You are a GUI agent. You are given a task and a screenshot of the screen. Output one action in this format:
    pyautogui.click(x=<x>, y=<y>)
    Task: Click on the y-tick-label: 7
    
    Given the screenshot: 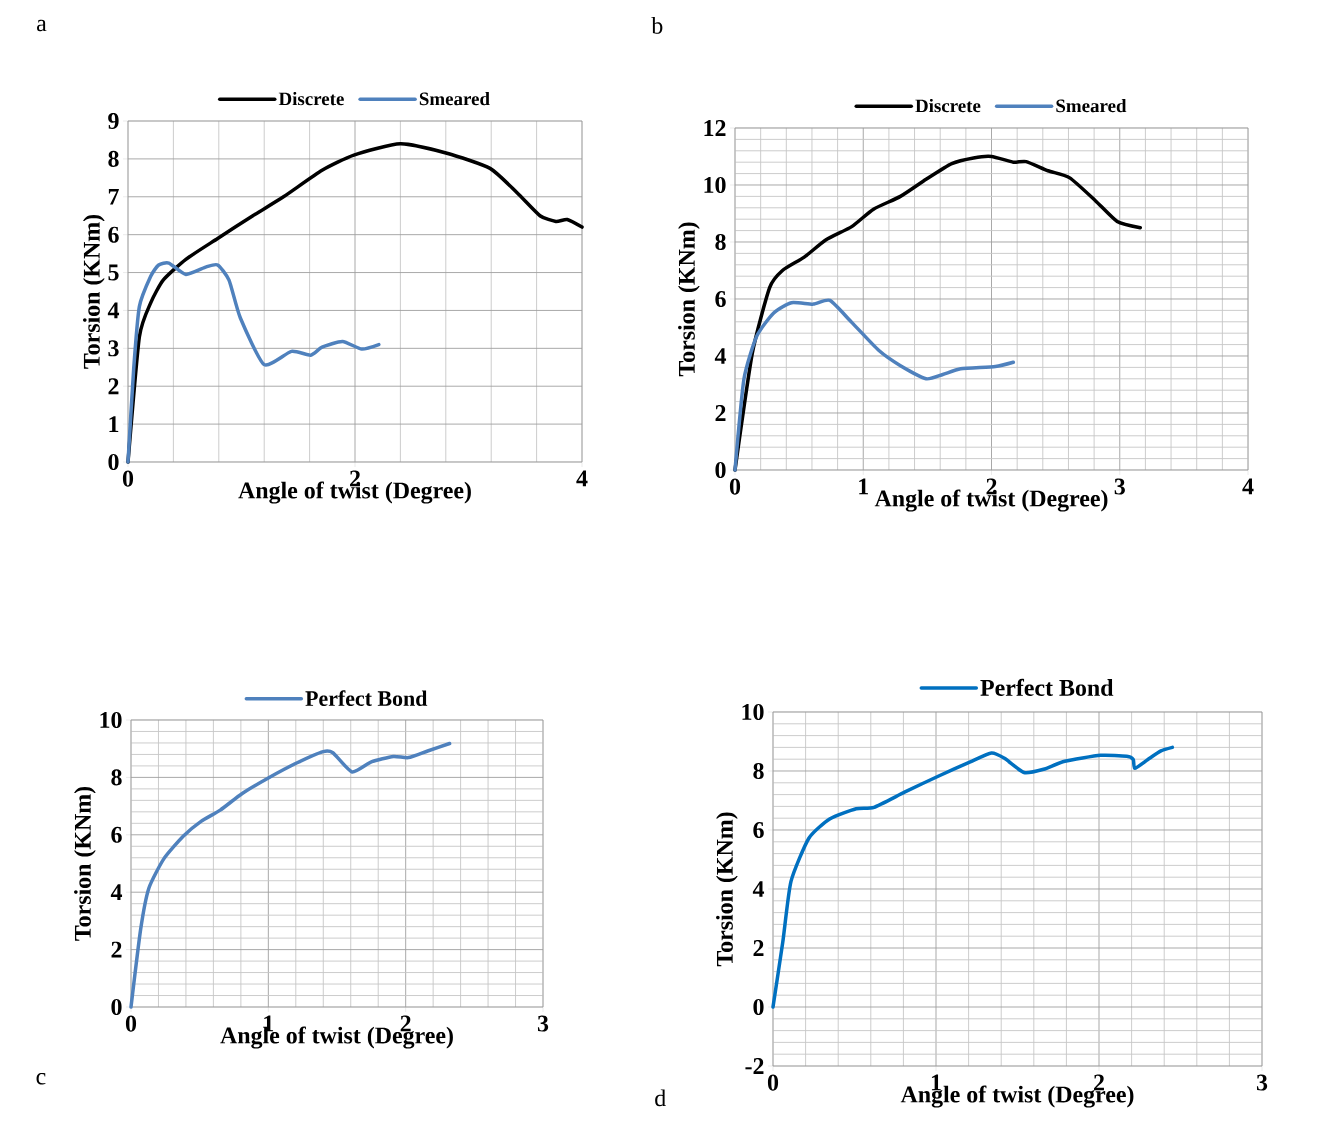 What is the action you would take?
    pyautogui.click(x=113, y=196)
    